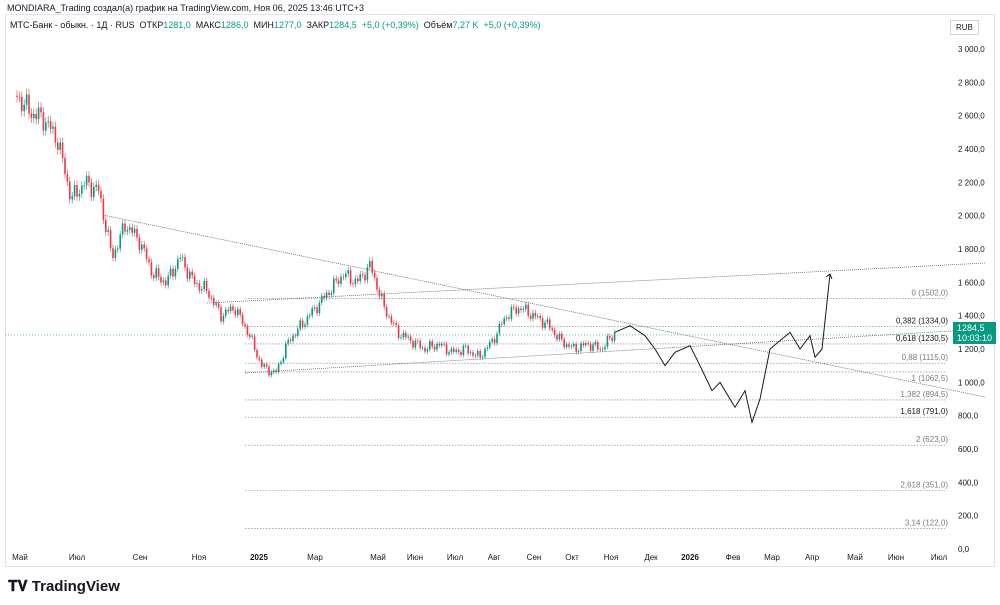 The height and width of the screenshot is (605, 1000). I want to click on last-price: 1284,5, so click(971, 328).